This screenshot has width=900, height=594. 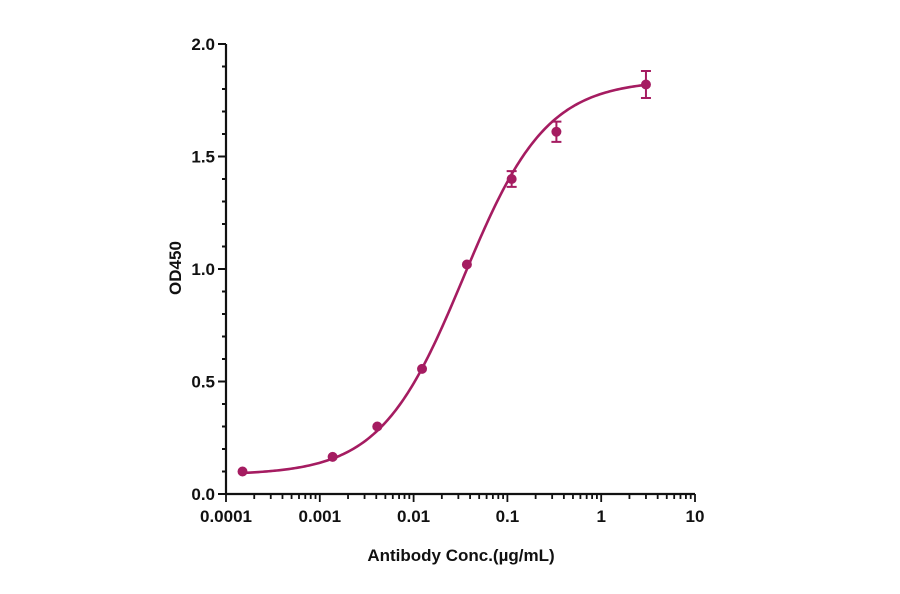 I want to click on y-tick-label: 0.0, so click(x=203, y=494).